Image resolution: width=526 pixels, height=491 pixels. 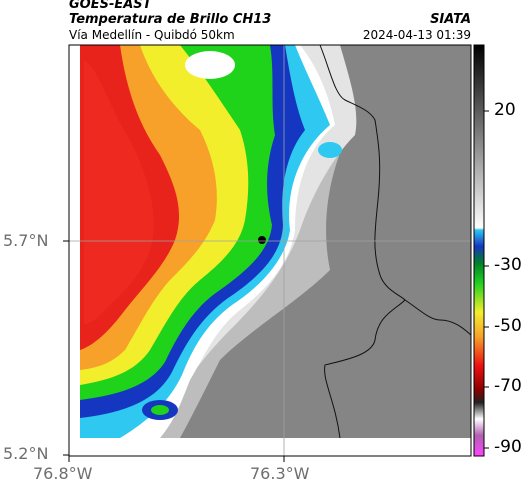 I want to click on colorbar-label: -70, so click(x=508, y=386).